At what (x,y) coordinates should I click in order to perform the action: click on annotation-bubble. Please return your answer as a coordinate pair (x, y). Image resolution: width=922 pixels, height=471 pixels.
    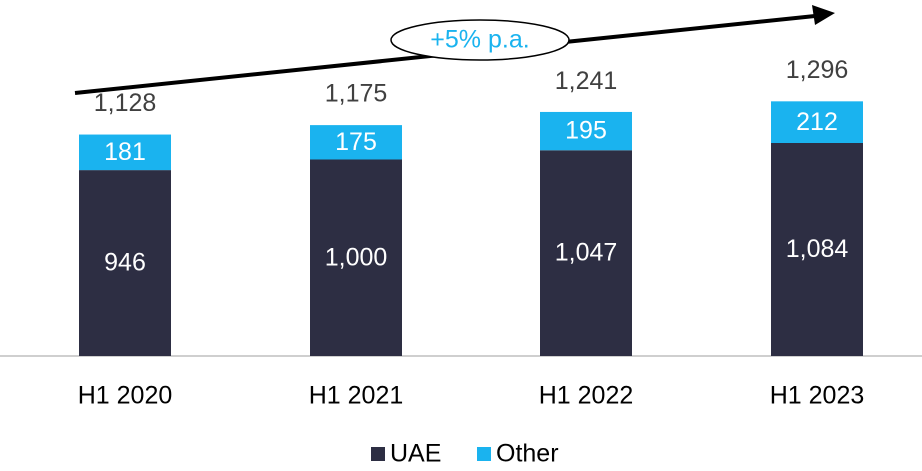
    Looking at the image, I should click on (480, 40).